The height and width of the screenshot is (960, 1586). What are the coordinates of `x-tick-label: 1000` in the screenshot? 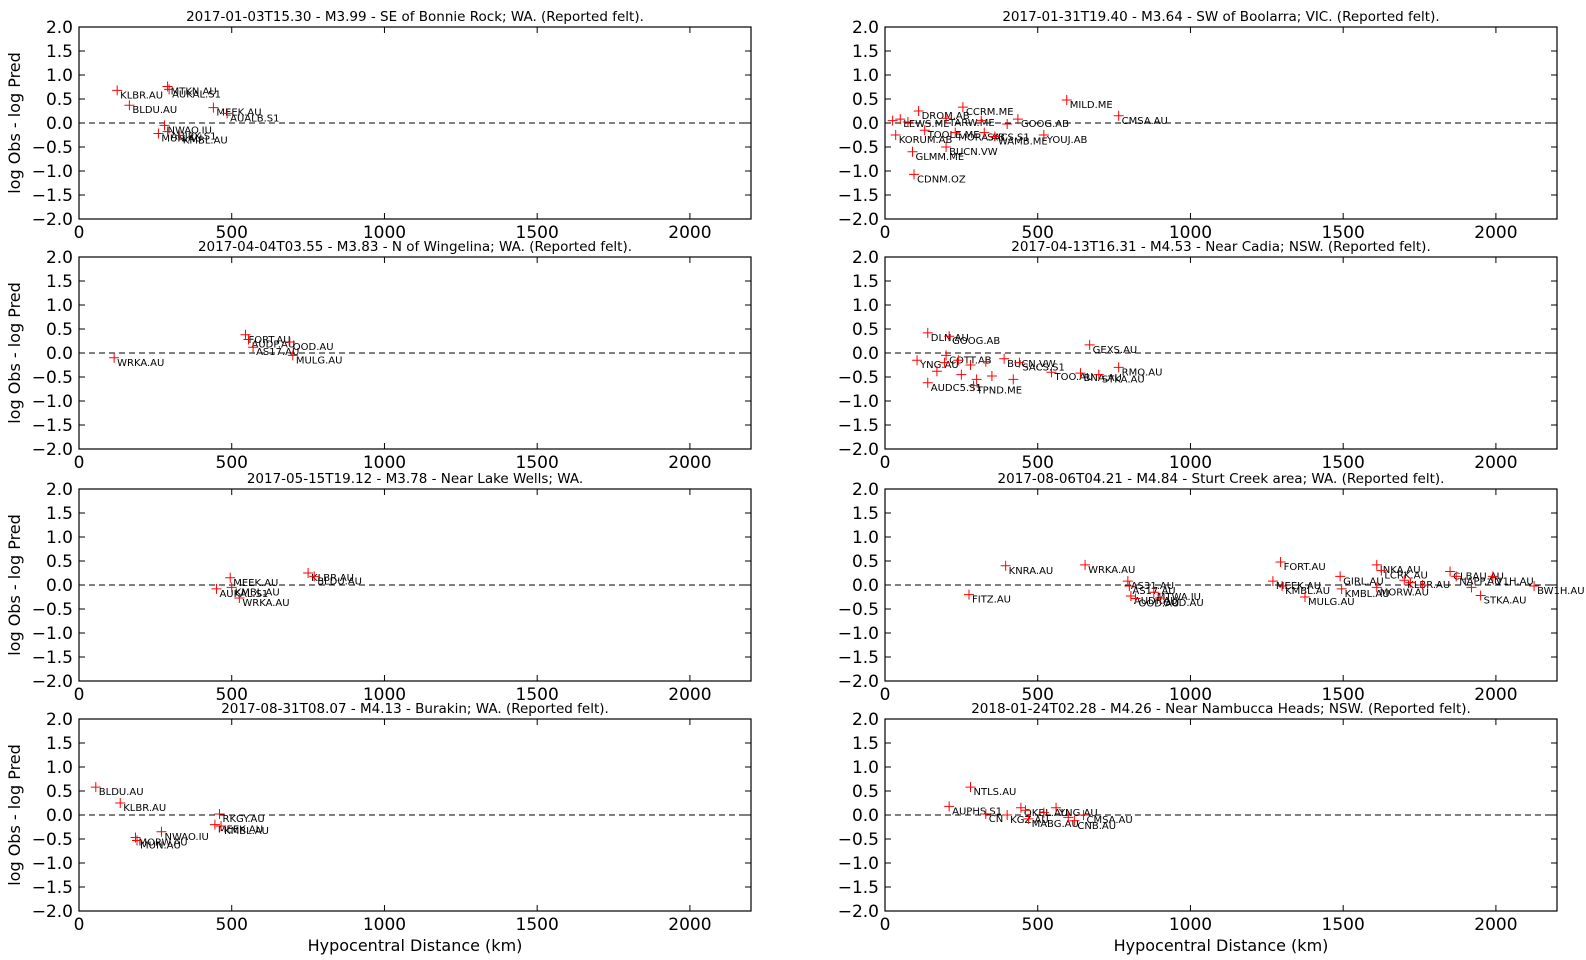 It's located at (1190, 695).